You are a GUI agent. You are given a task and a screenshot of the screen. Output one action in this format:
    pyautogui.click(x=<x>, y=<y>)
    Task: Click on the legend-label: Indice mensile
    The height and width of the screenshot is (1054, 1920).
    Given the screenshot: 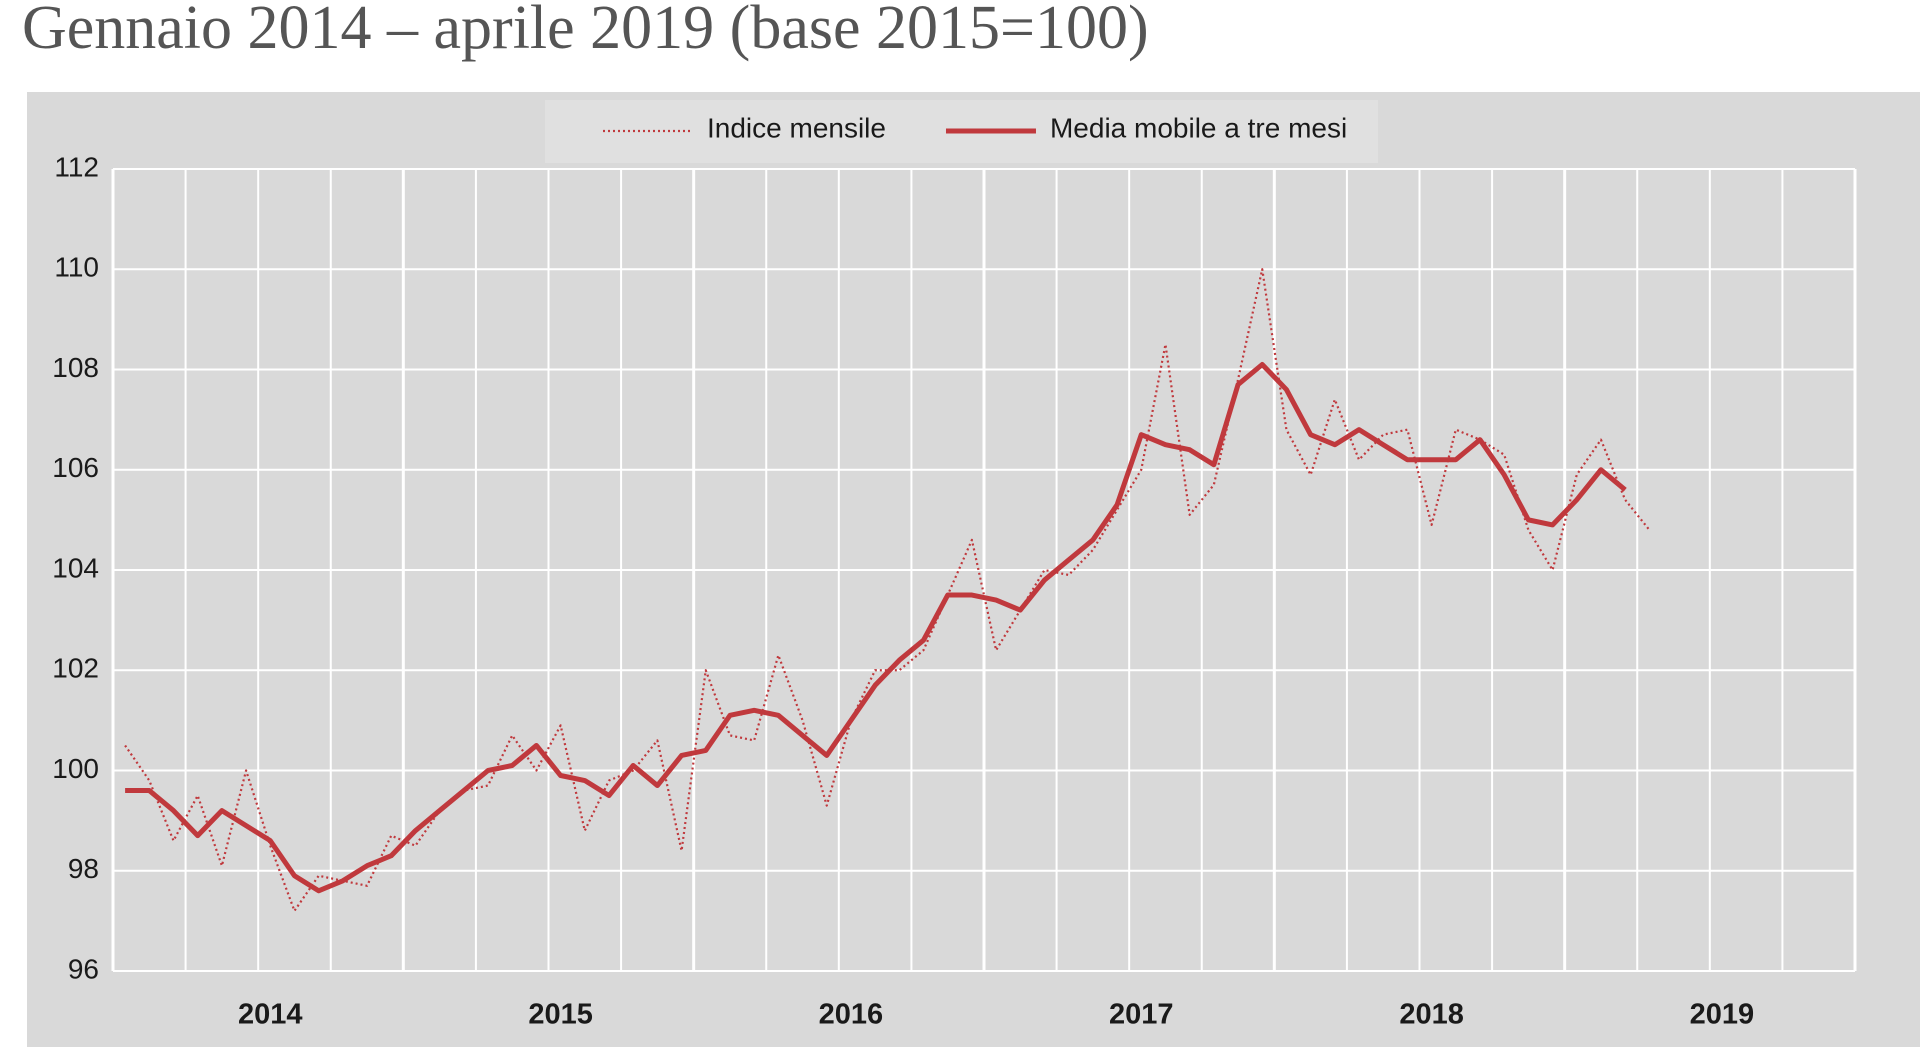 What is the action you would take?
    pyautogui.click(x=796, y=127)
    